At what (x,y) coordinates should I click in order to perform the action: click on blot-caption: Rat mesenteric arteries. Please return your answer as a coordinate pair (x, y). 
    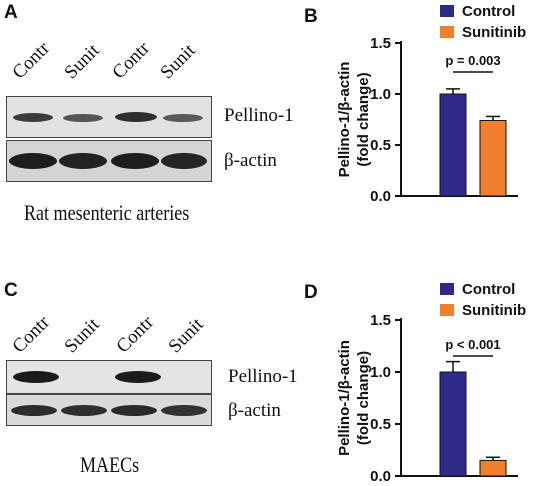
    Looking at the image, I should click on (107, 212).